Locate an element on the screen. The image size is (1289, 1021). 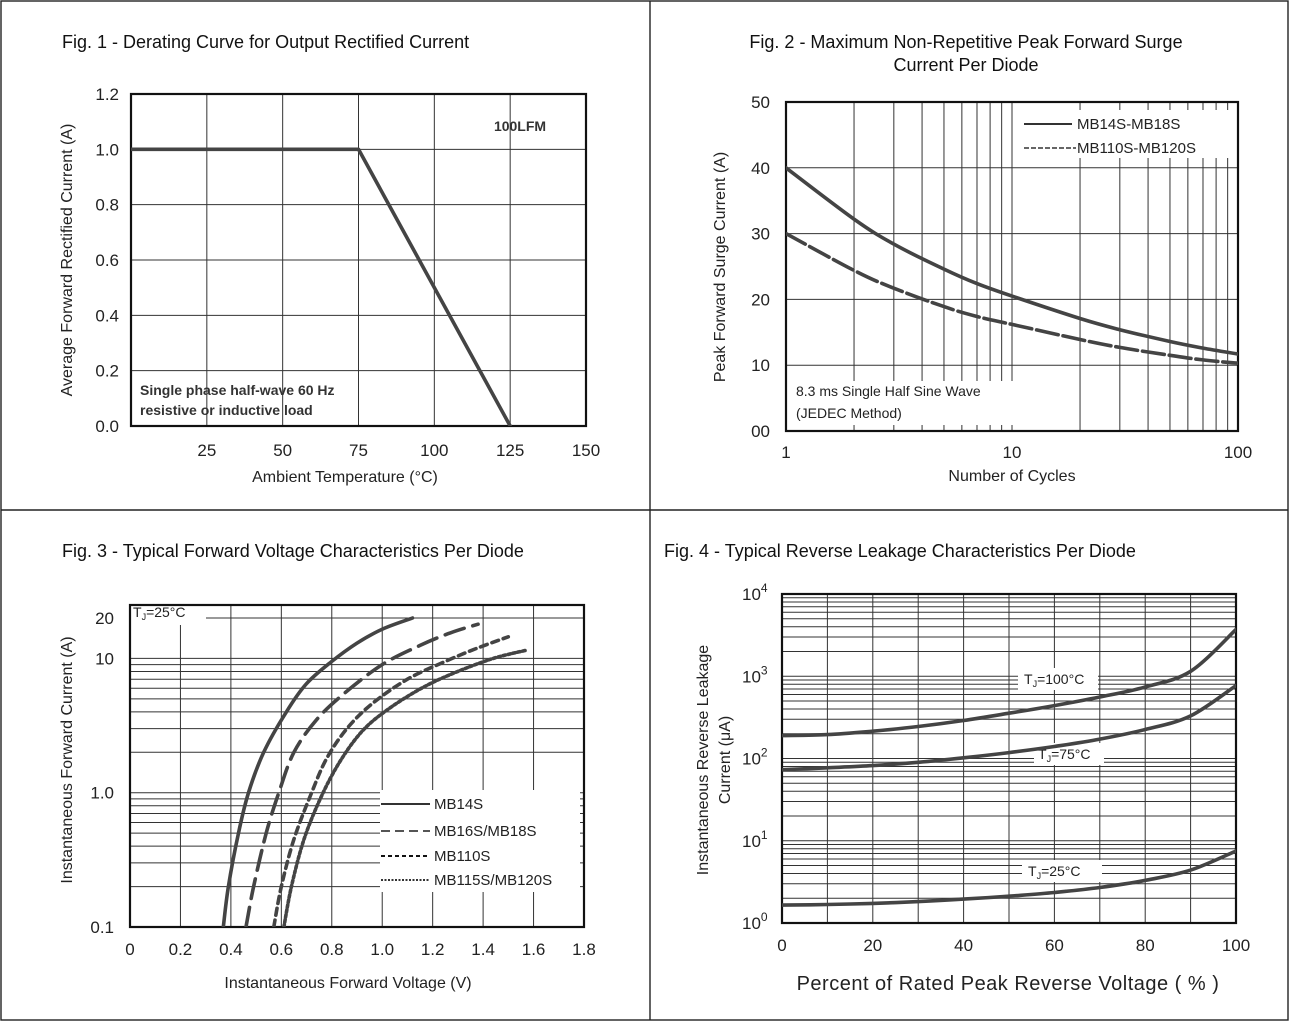
fig4-x-tick-label: 80 is located at coordinates (1145, 945).